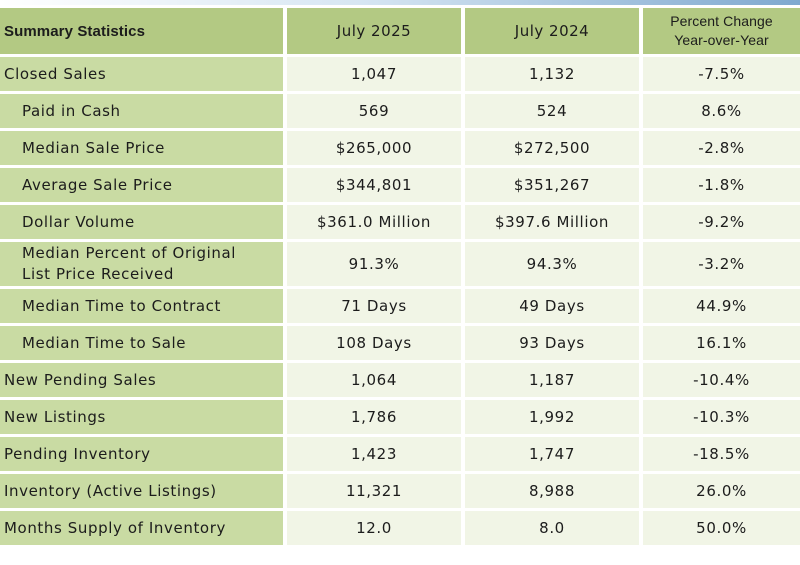 The width and height of the screenshot is (800, 565). Describe the element at coordinates (141, 306) in the screenshot. I see `row-label: Median Time to Contract` at that location.